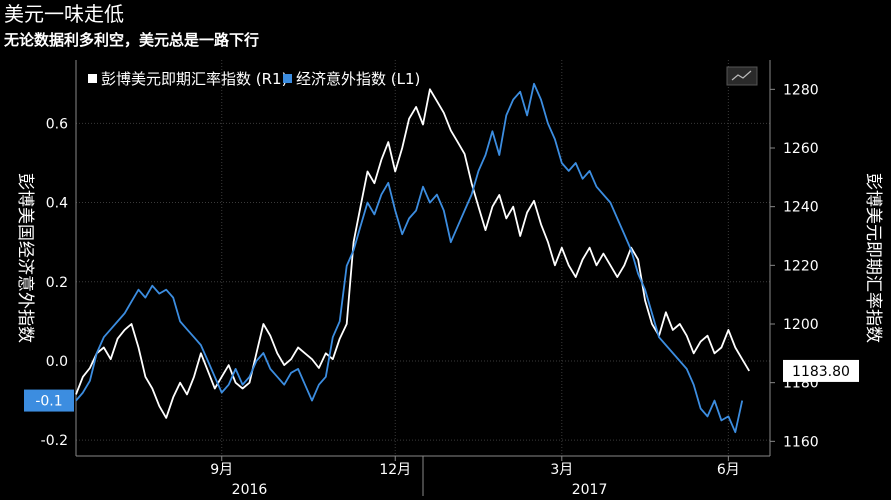 Image resolution: width=891 pixels, height=500 pixels. What do you see at coordinates (590, 490) in the screenshot?
I see `year-label: 2017` at bounding box center [590, 490].